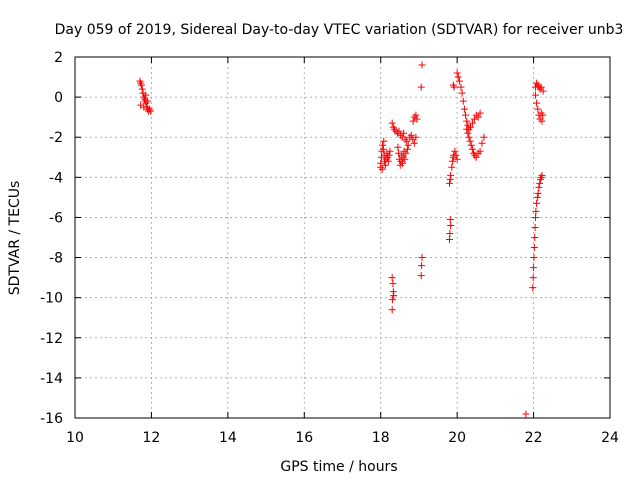 Image resolution: width=640 pixels, height=480 pixels. I want to click on x-tick-label: 22, so click(534, 438).